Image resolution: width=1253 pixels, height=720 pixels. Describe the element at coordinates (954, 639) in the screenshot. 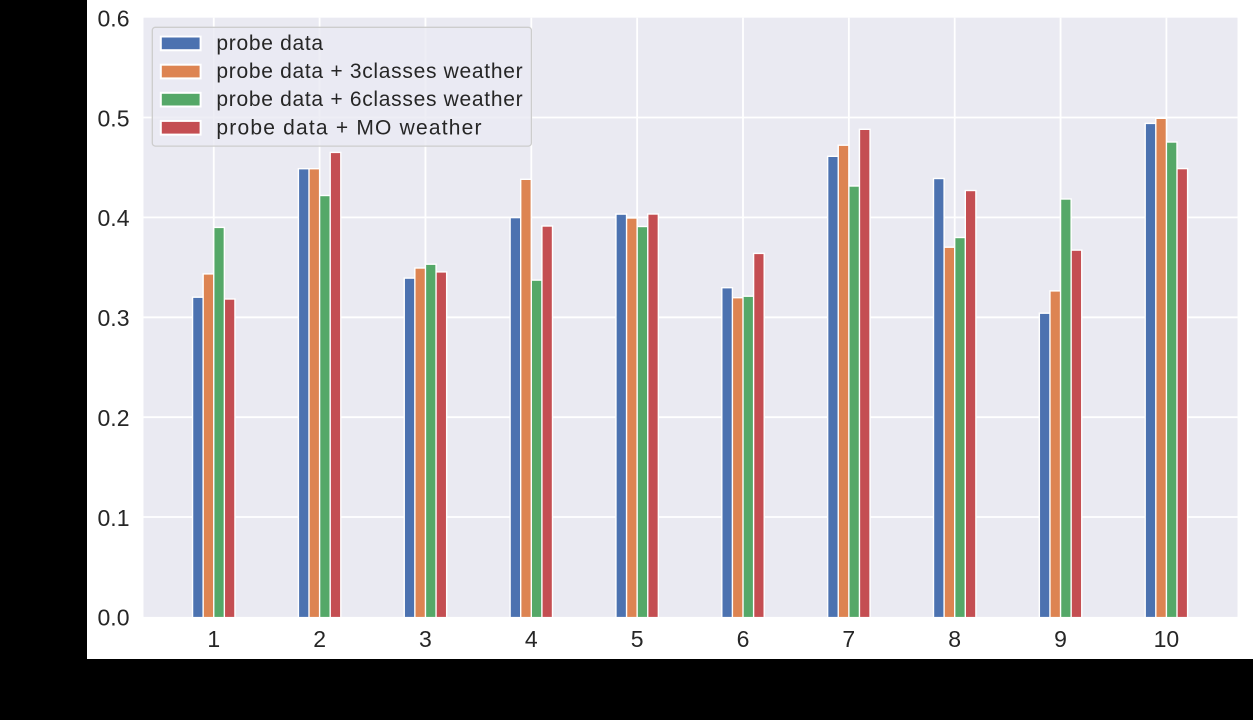

I see `svg-text: 8` at that location.